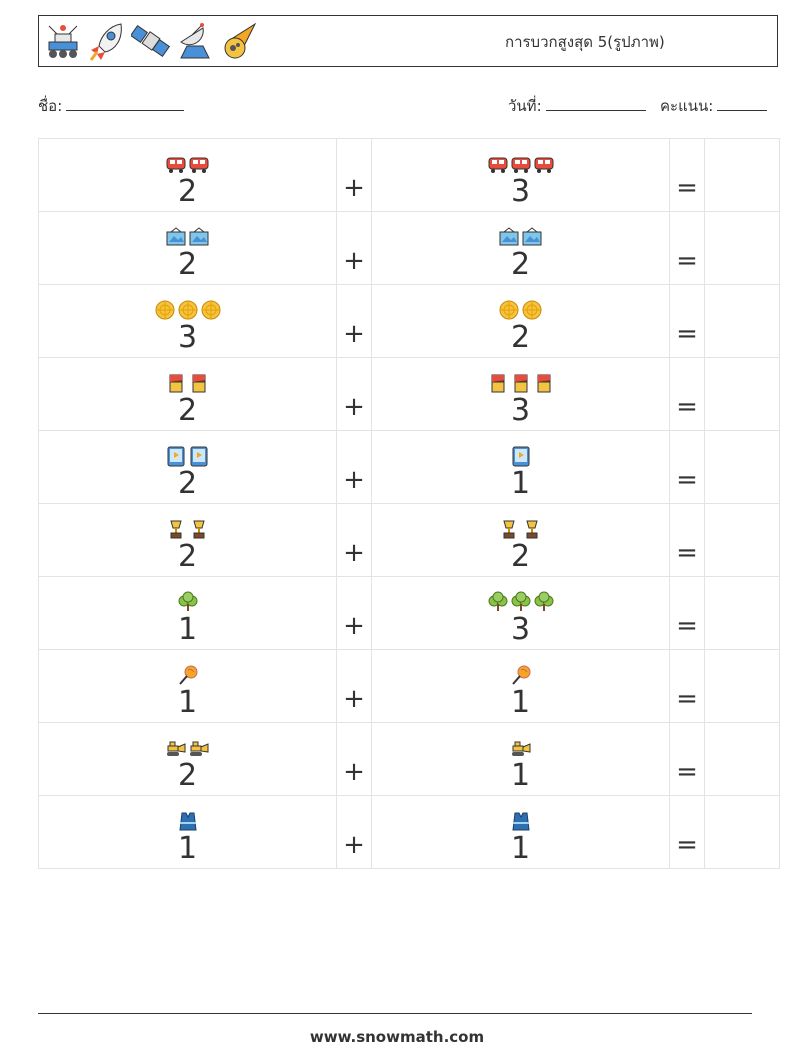  What do you see at coordinates (409, 467) in the screenshot?
I see `problem-row: 2 +1 =` at bounding box center [409, 467].